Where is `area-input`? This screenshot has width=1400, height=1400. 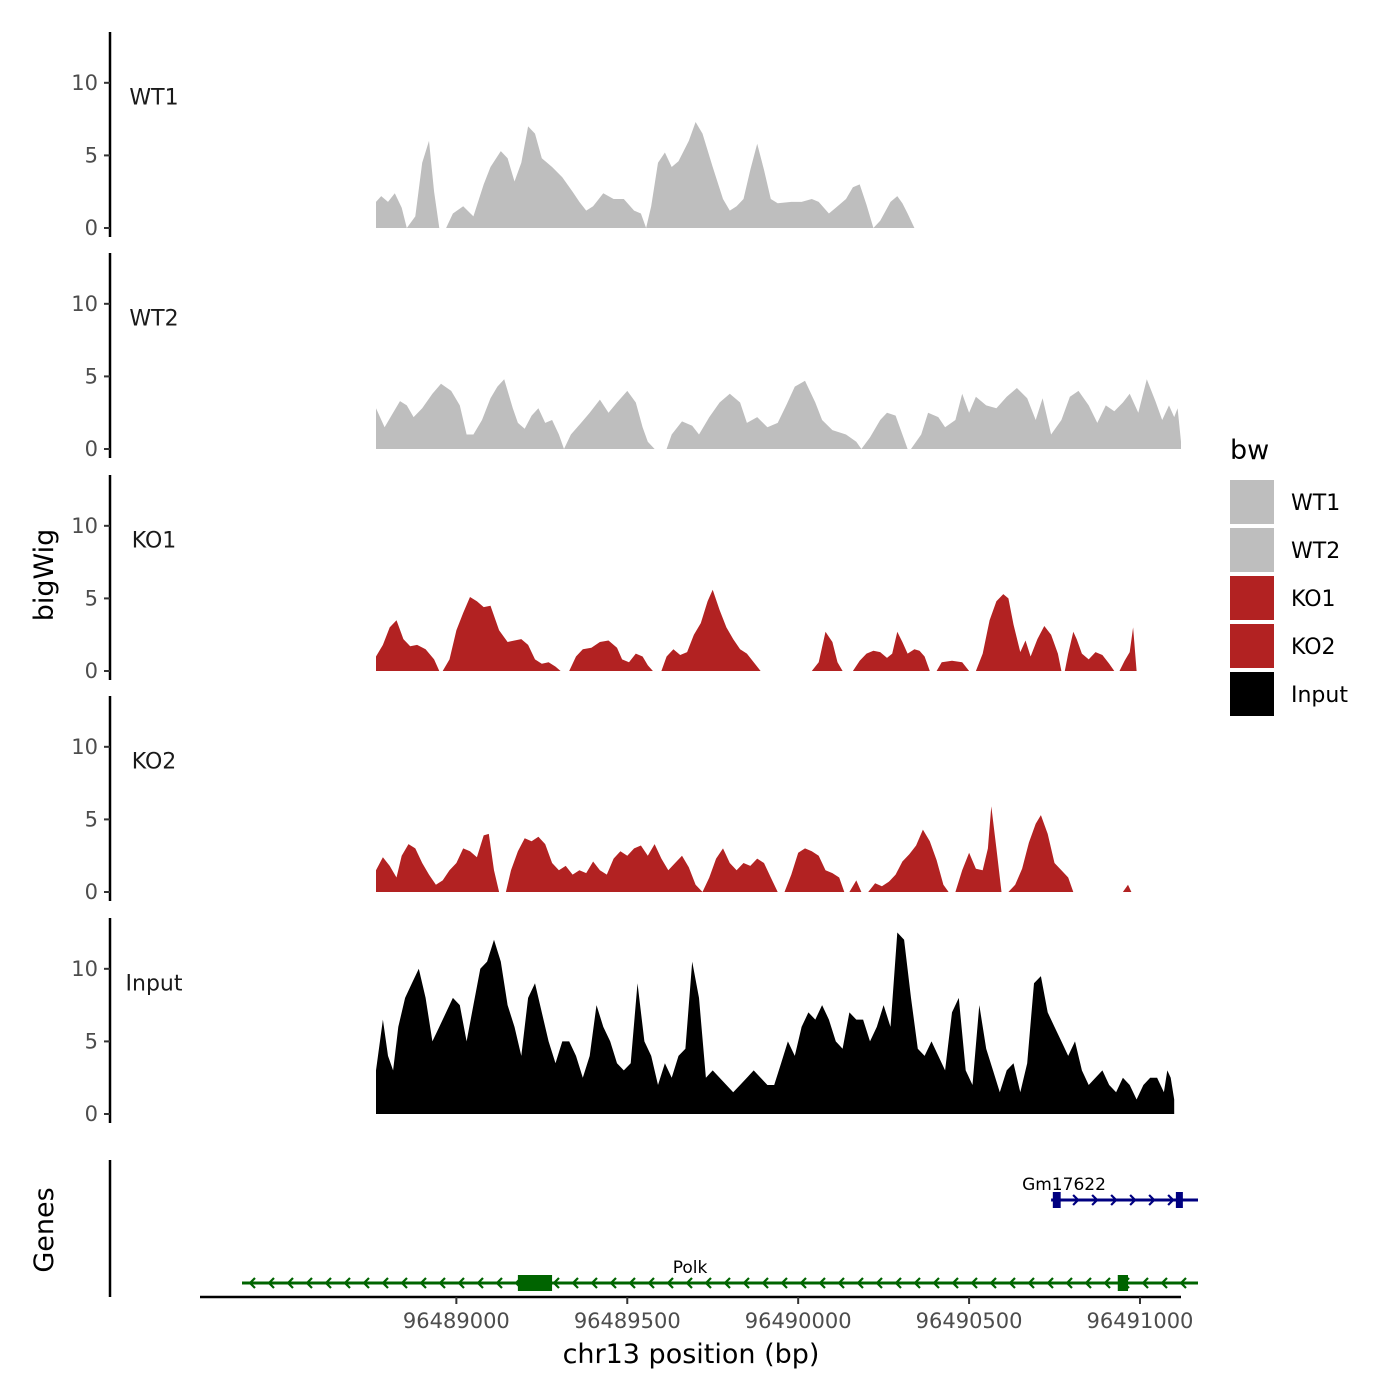 area-input is located at coordinates (775, 1023).